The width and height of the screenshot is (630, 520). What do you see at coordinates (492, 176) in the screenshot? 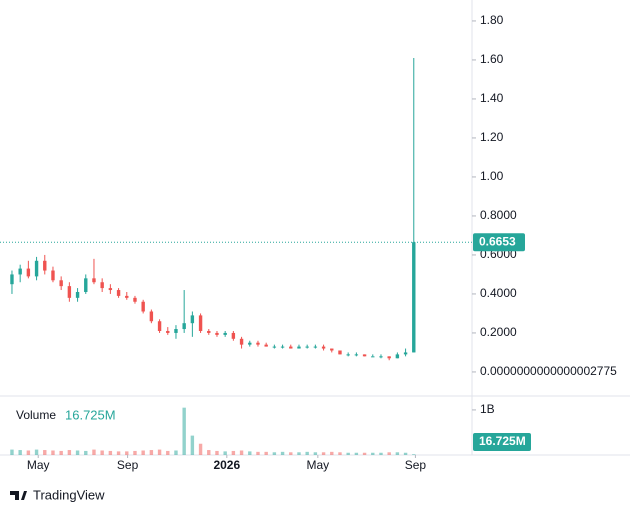
I see `y-tick-label: 1.00` at bounding box center [492, 176].